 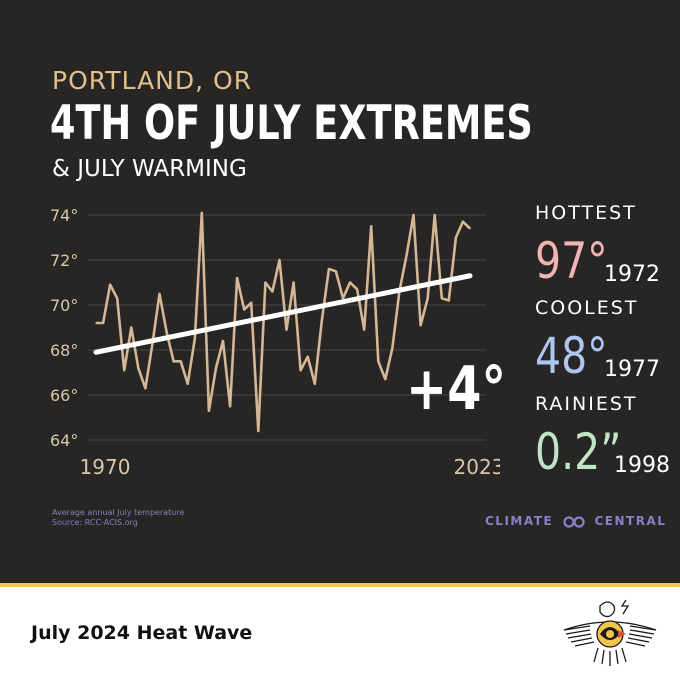 I want to click on trend-line, so click(x=283, y=314).